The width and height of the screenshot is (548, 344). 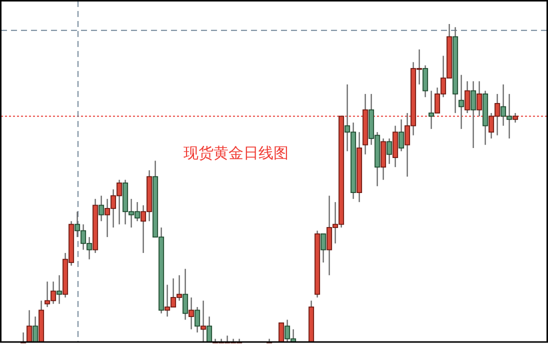 I want to click on text: 现货黄金日线图, so click(x=236, y=153).